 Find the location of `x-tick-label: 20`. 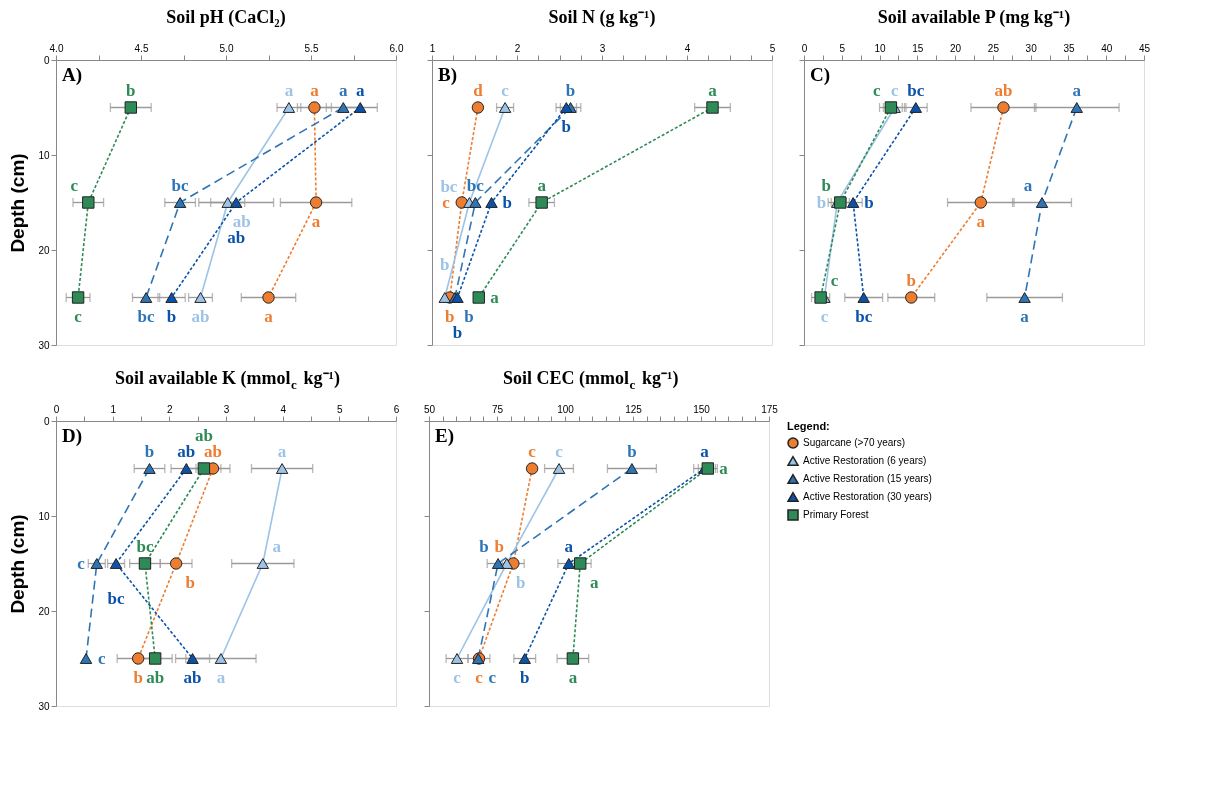

x-tick-label: 20 is located at coordinates (956, 48).